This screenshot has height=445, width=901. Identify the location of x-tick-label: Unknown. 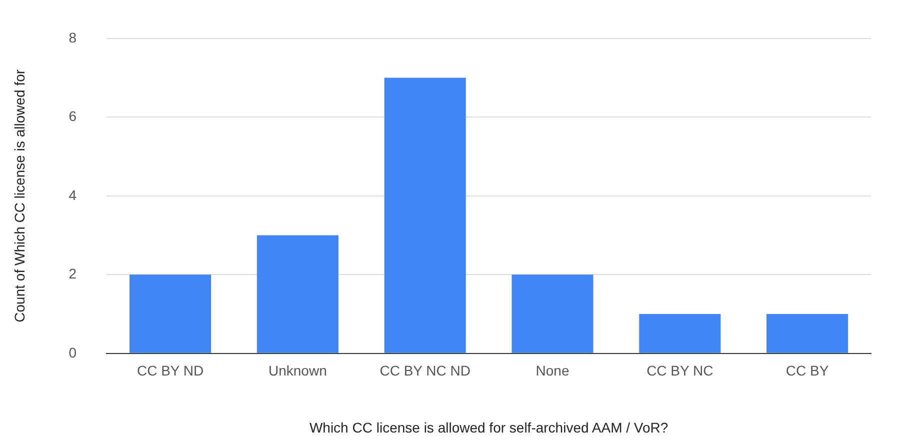
(297, 370).